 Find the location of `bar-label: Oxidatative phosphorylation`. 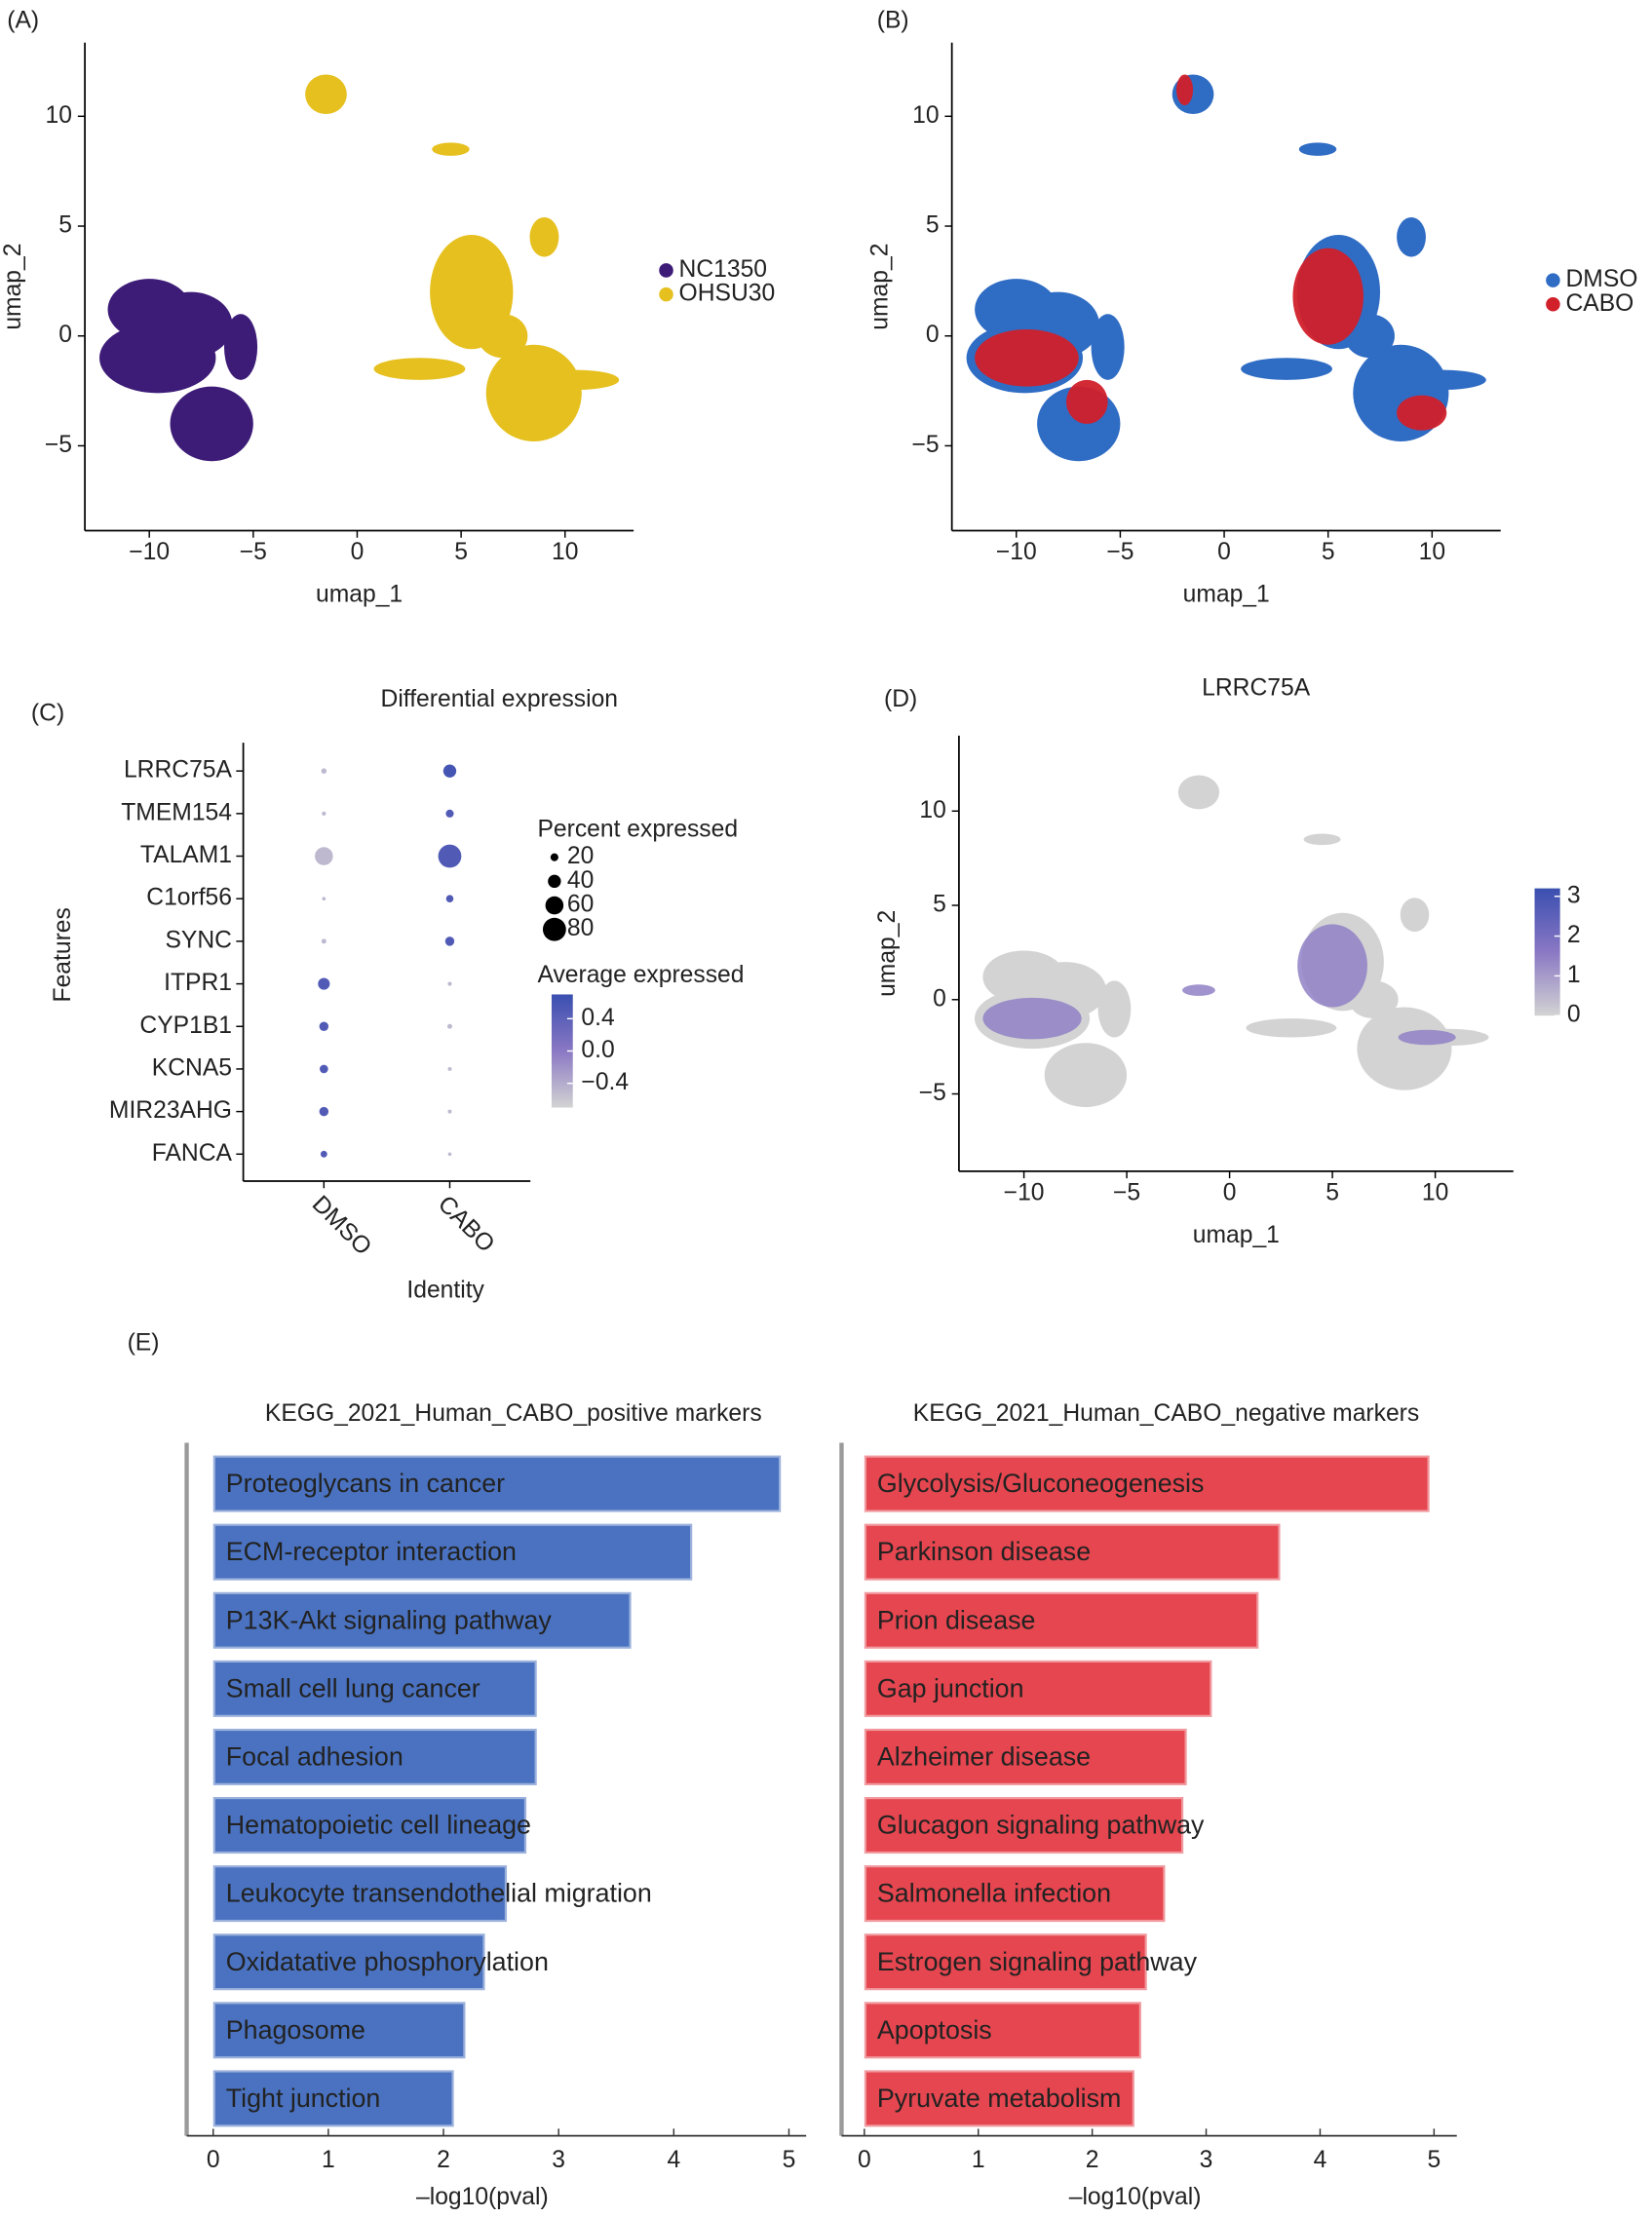

bar-label: Oxidatative phosphorylation is located at coordinates (387, 1961).